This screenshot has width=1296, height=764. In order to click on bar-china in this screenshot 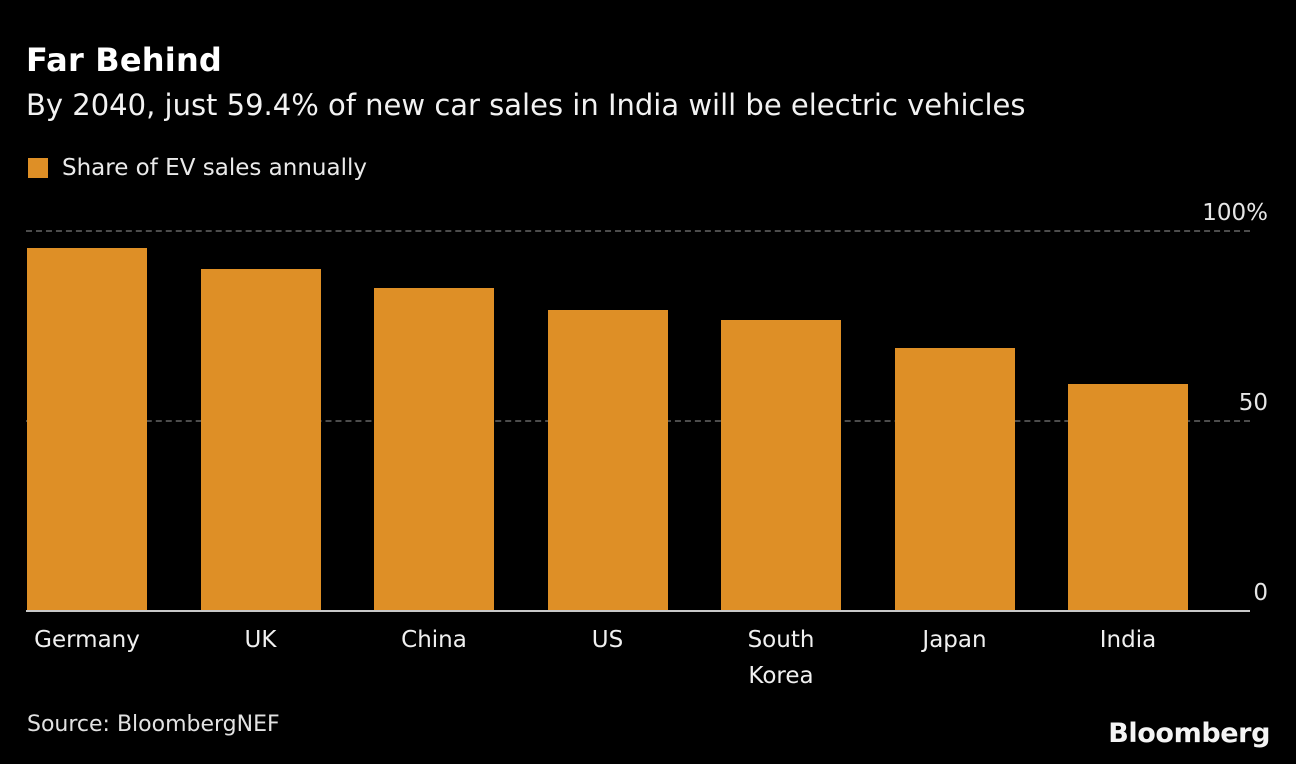, I will do `click(434, 448)`.